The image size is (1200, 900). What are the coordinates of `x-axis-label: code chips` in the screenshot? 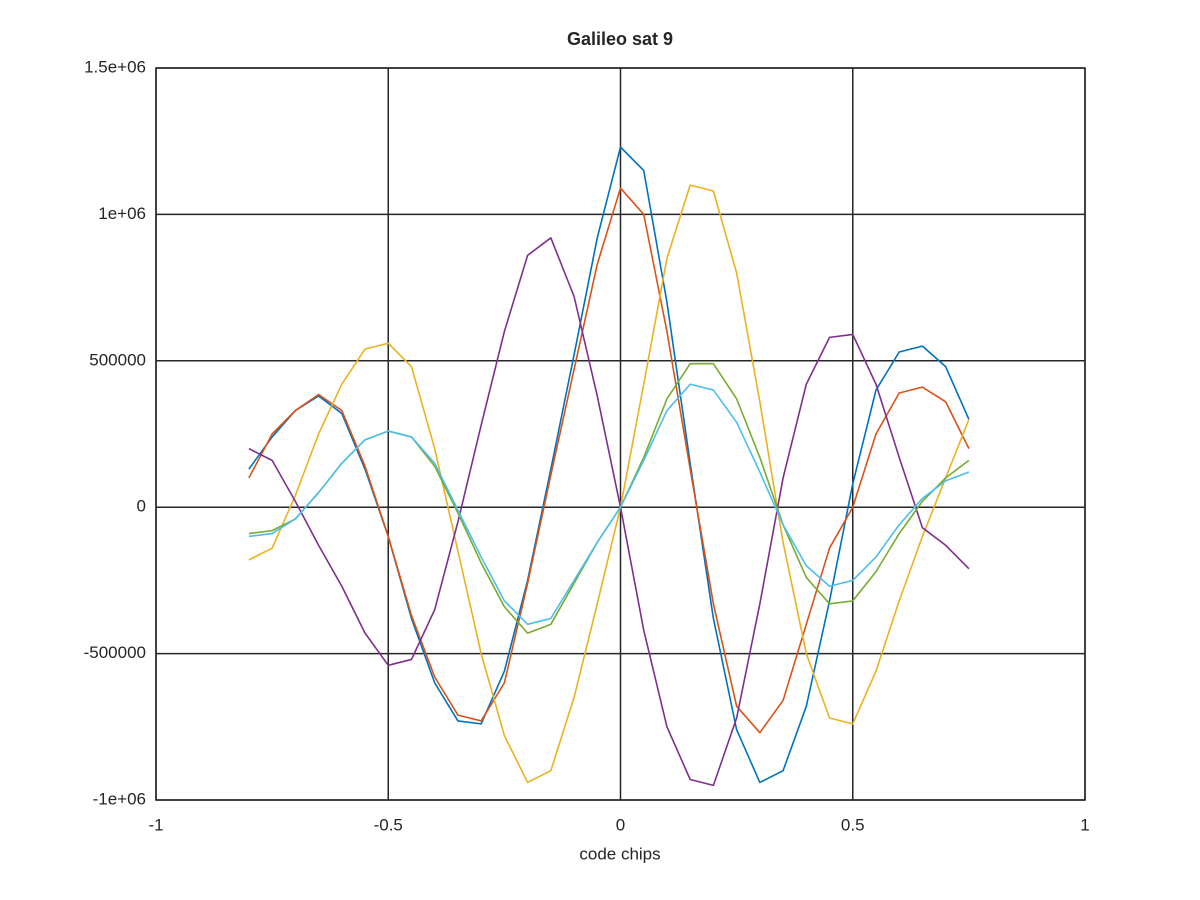 It's located at (619, 853).